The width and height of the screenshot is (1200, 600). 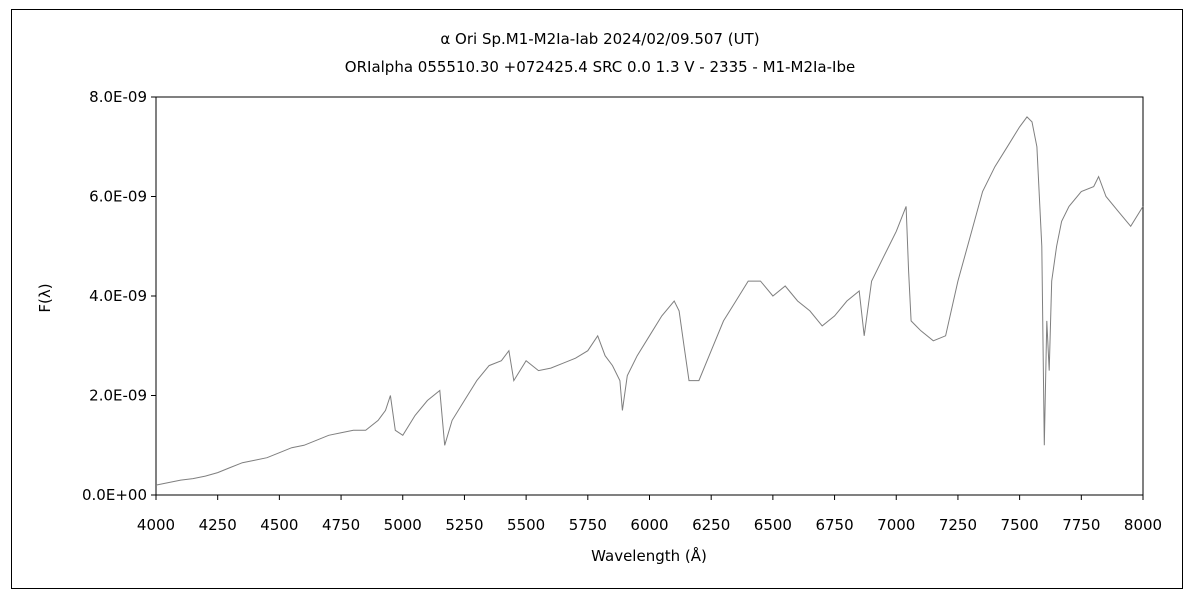 What do you see at coordinates (118, 396) in the screenshot?
I see `y-tick-label: 2.0E-09` at bounding box center [118, 396].